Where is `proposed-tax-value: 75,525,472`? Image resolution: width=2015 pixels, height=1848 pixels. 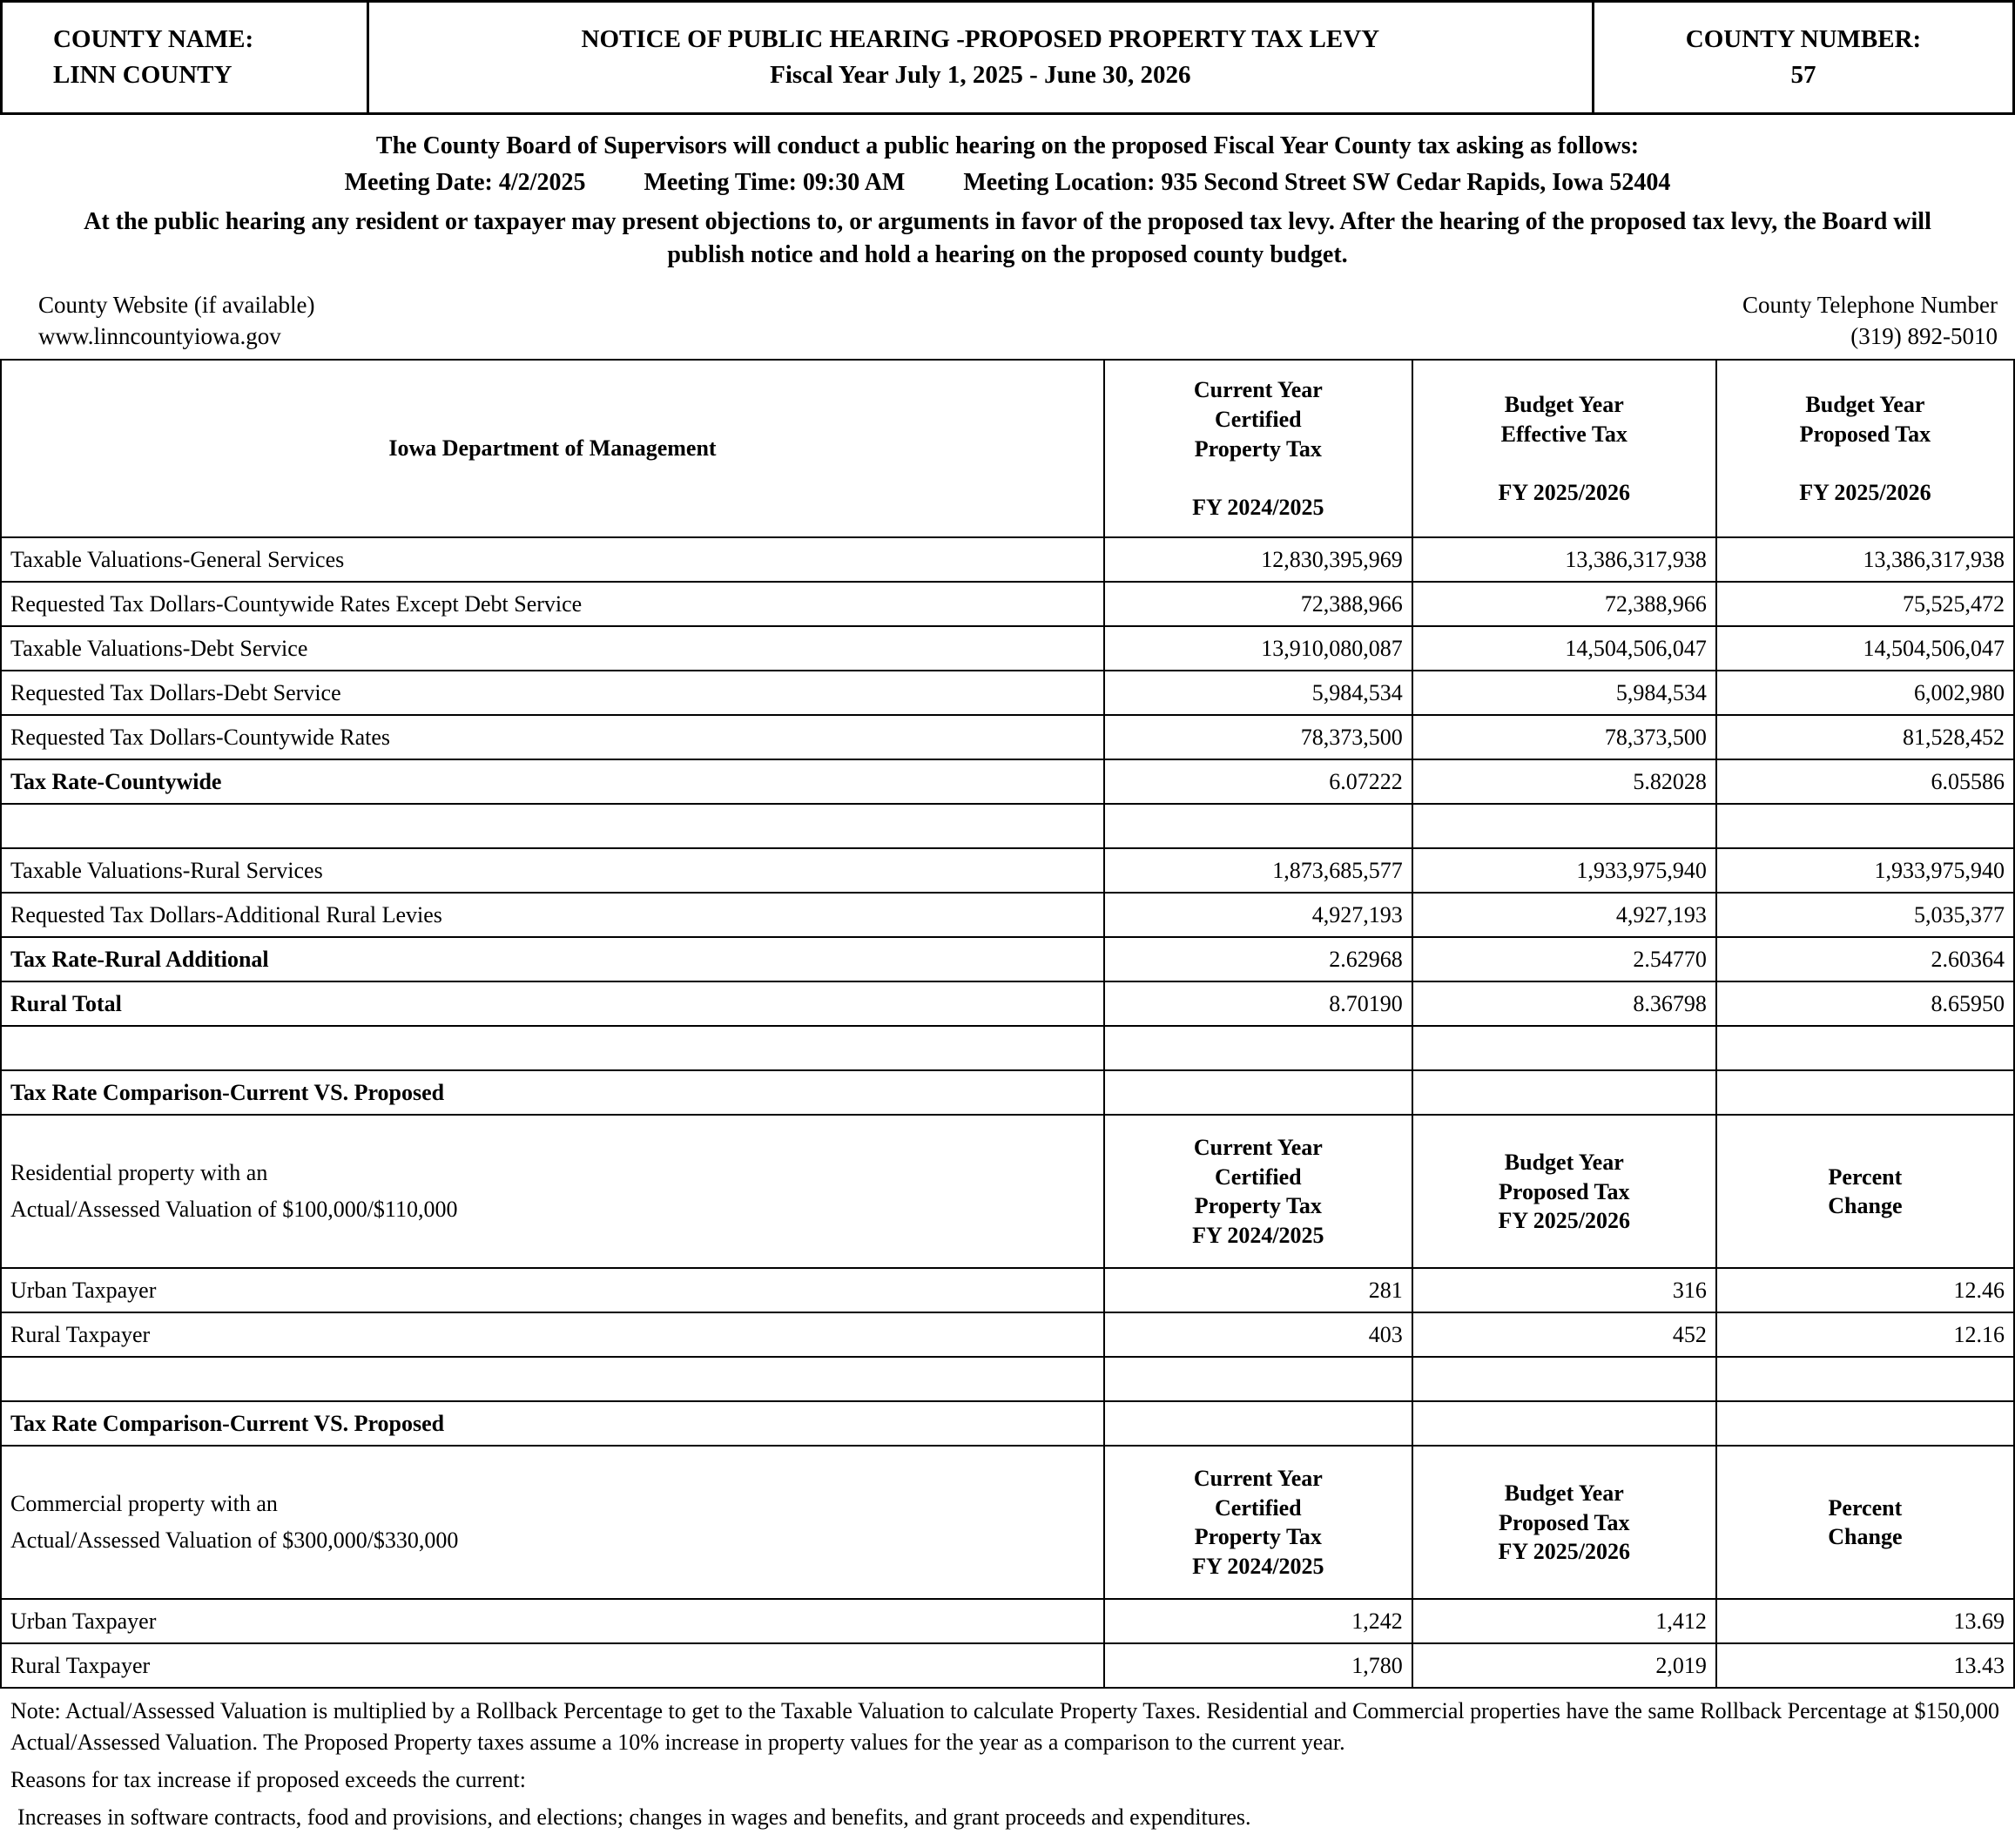
proposed-tax-value: 75,525,472 is located at coordinates (1865, 604).